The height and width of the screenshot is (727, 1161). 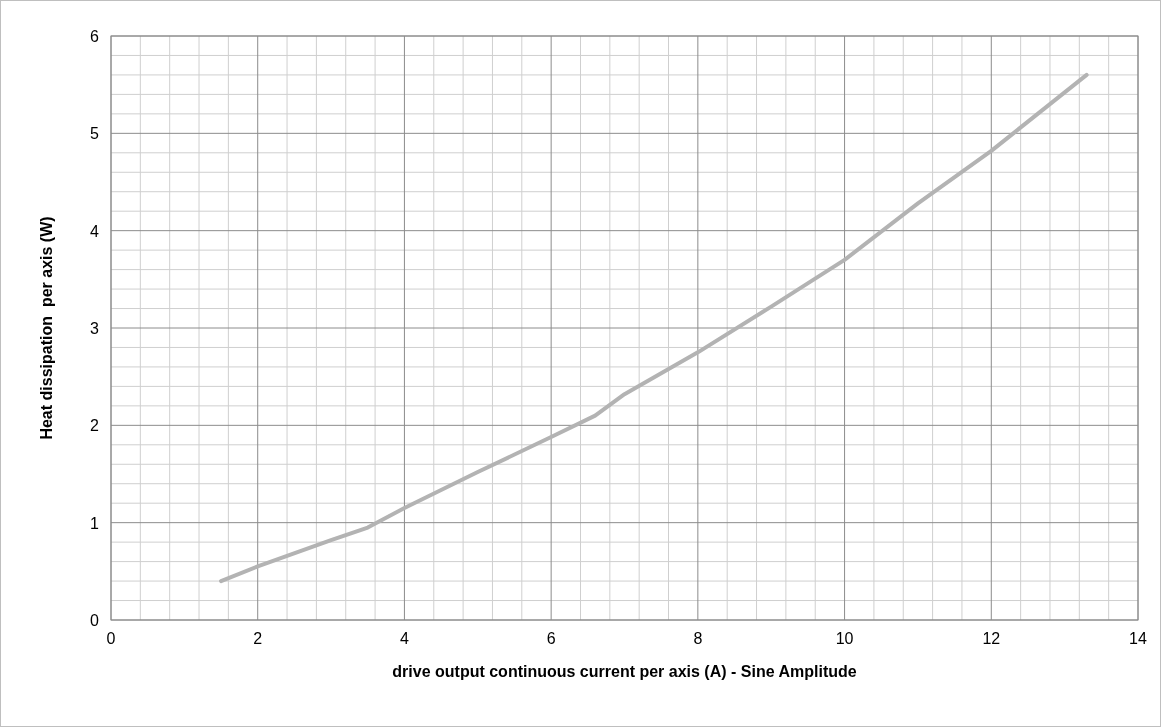 I want to click on y-tick-label: 4, so click(x=95, y=231).